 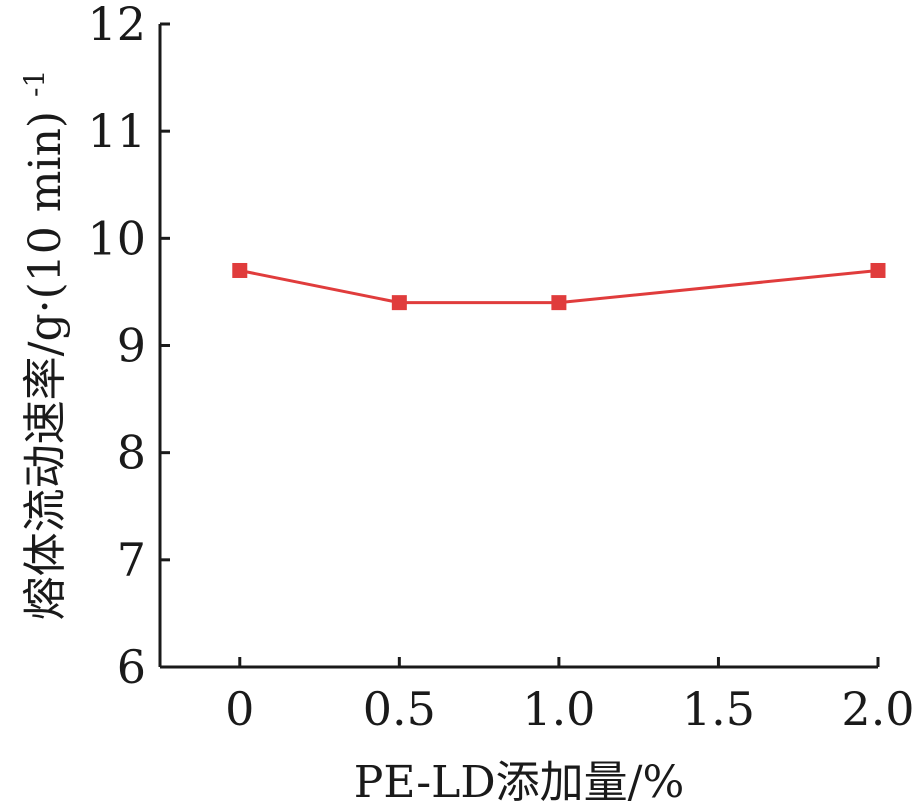 What do you see at coordinates (131, 453) in the screenshot?
I see `y-tick-label: 8` at bounding box center [131, 453].